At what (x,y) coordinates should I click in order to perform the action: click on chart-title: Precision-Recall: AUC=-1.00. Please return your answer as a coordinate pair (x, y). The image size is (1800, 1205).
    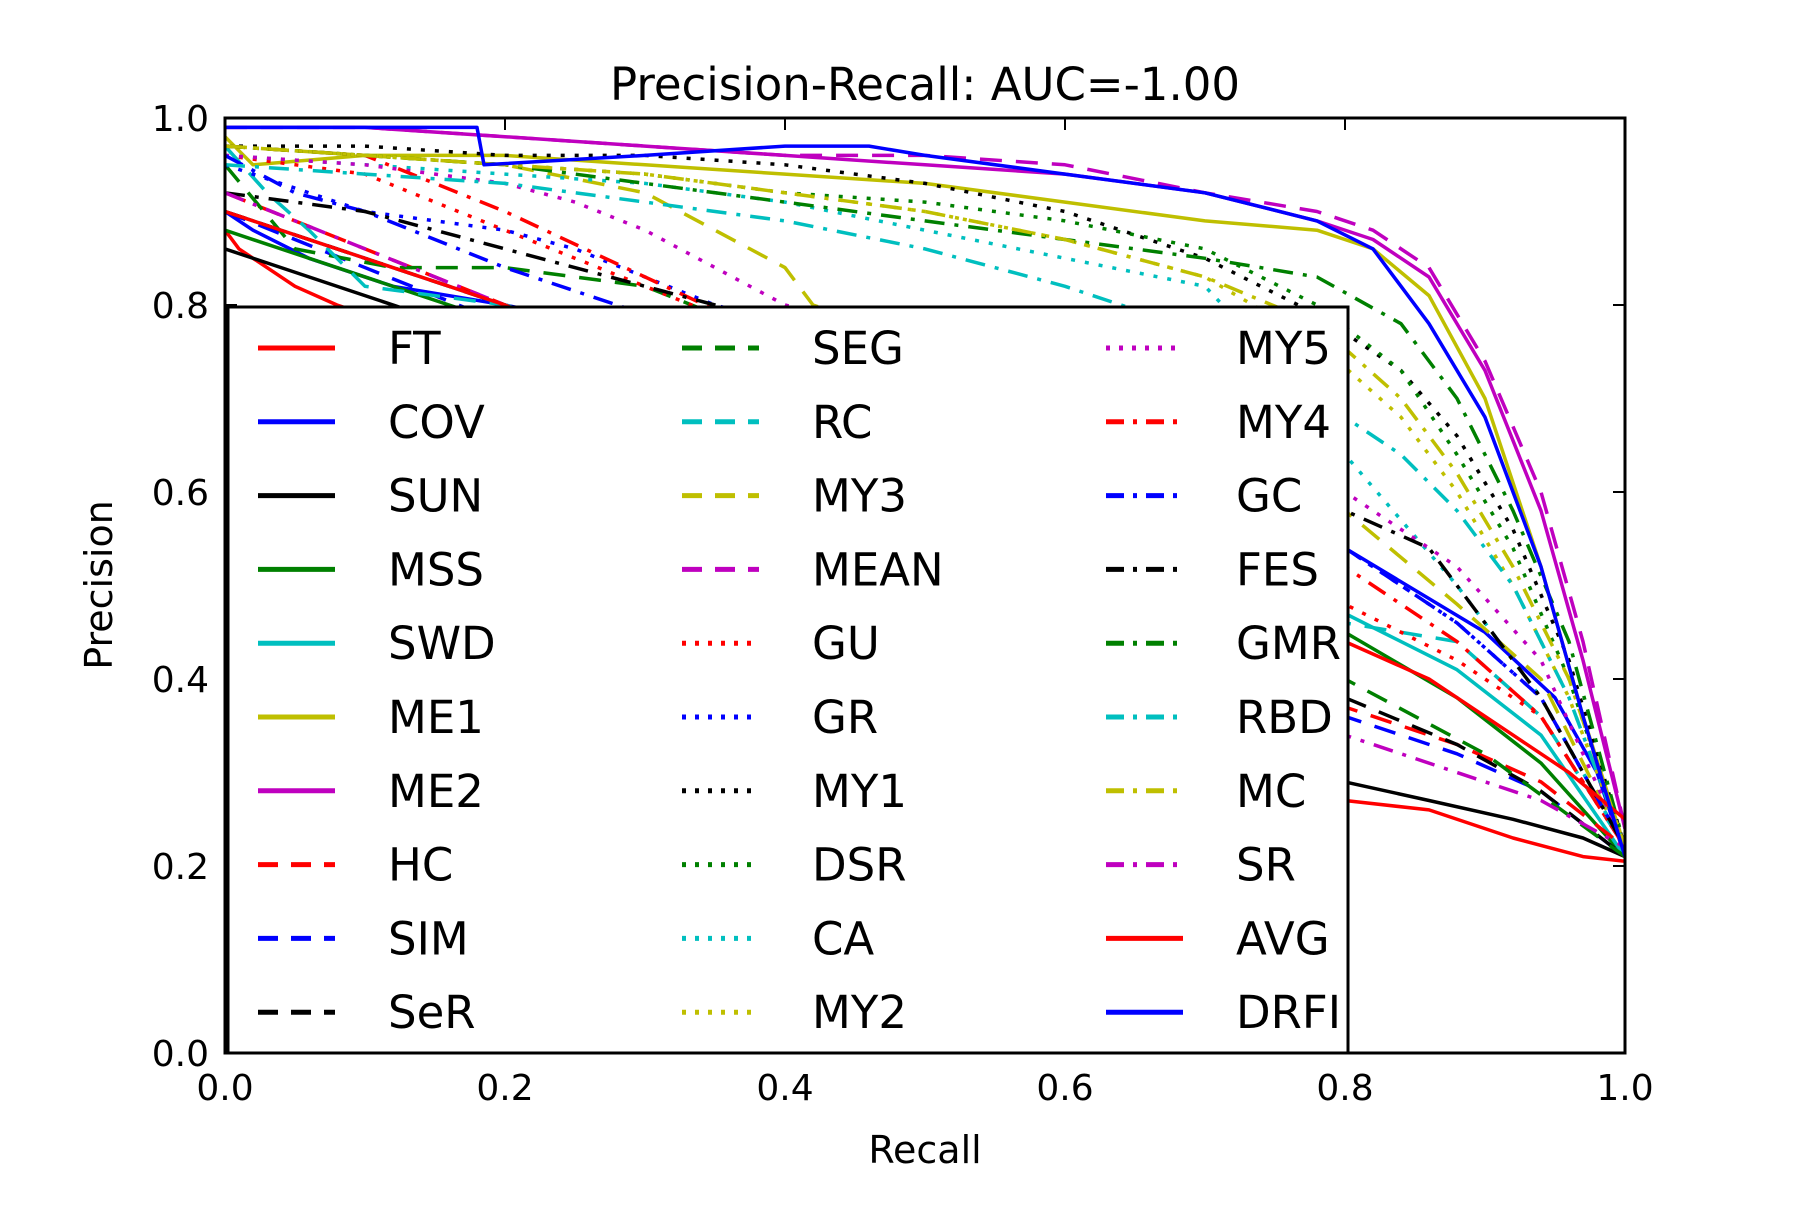
    Looking at the image, I should click on (925, 84).